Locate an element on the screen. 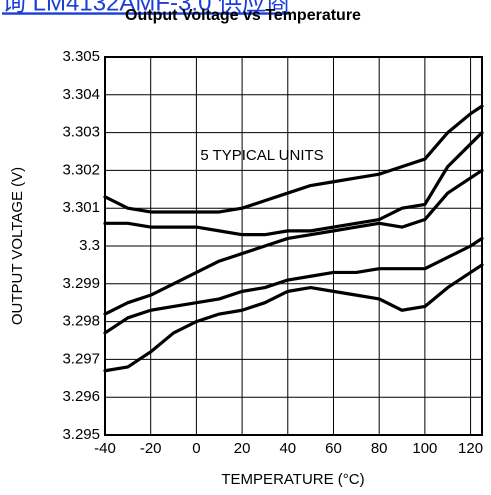 The width and height of the screenshot is (491, 495). x-tick-label: -40 is located at coordinates (105, 448).